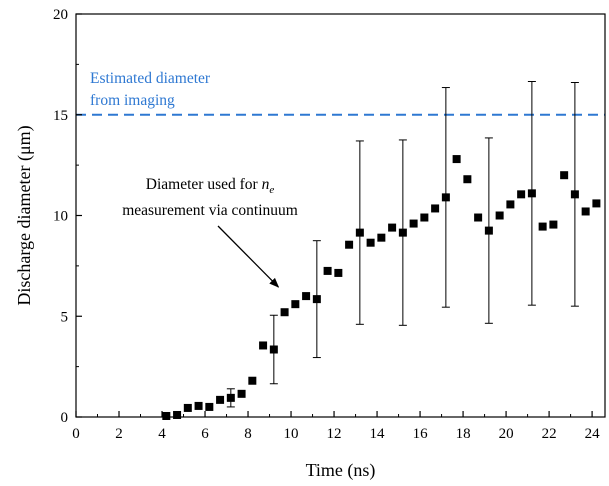 The image size is (609, 486). I want to click on x-tick-label: 8, so click(248, 434).